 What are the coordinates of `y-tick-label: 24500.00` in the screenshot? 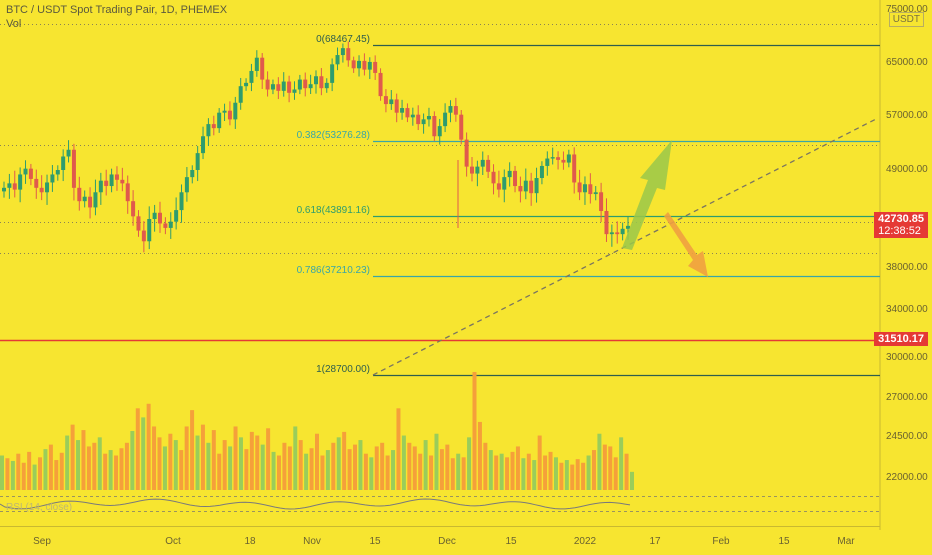 It's located at (907, 436).